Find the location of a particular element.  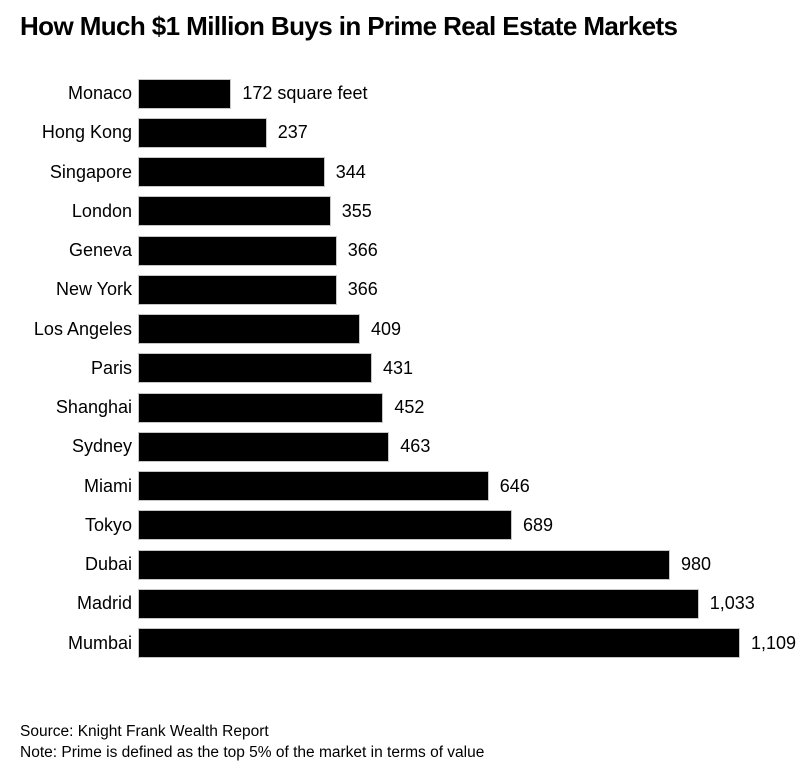

category-label: Singapore is located at coordinates (90, 171).